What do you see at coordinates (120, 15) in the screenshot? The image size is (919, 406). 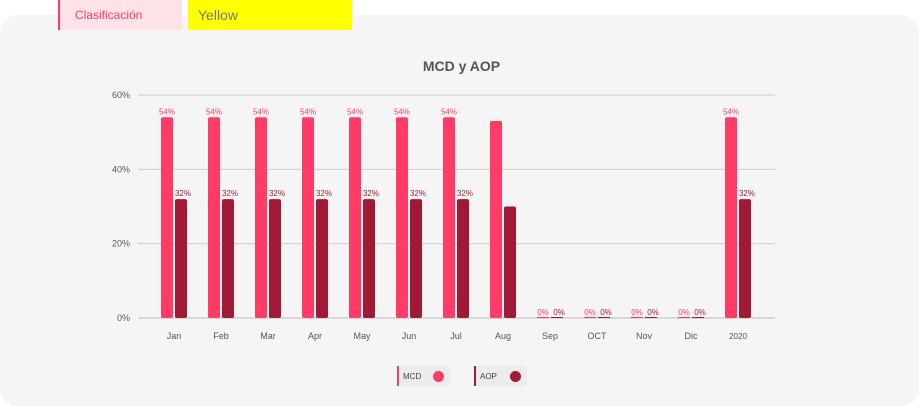 I see `classification-label: Clasificación` at bounding box center [120, 15].